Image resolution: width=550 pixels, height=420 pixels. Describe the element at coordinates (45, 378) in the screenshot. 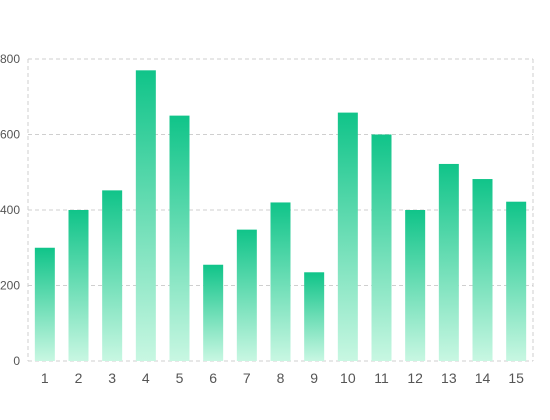

I see `x-tick-label: 1` at that location.